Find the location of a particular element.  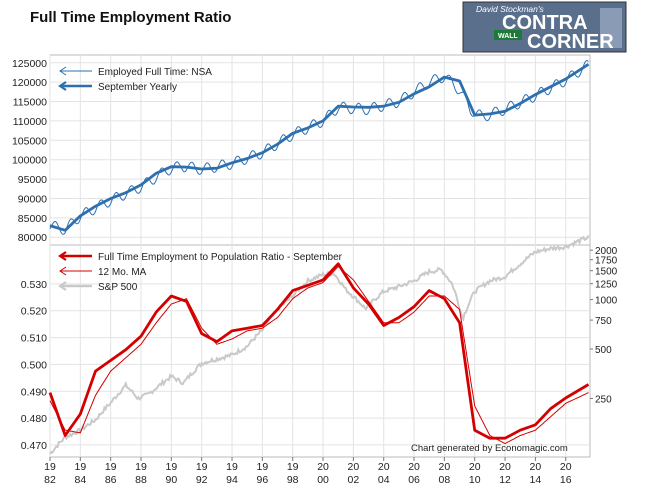

logo-background is located at coordinates (544, 27).